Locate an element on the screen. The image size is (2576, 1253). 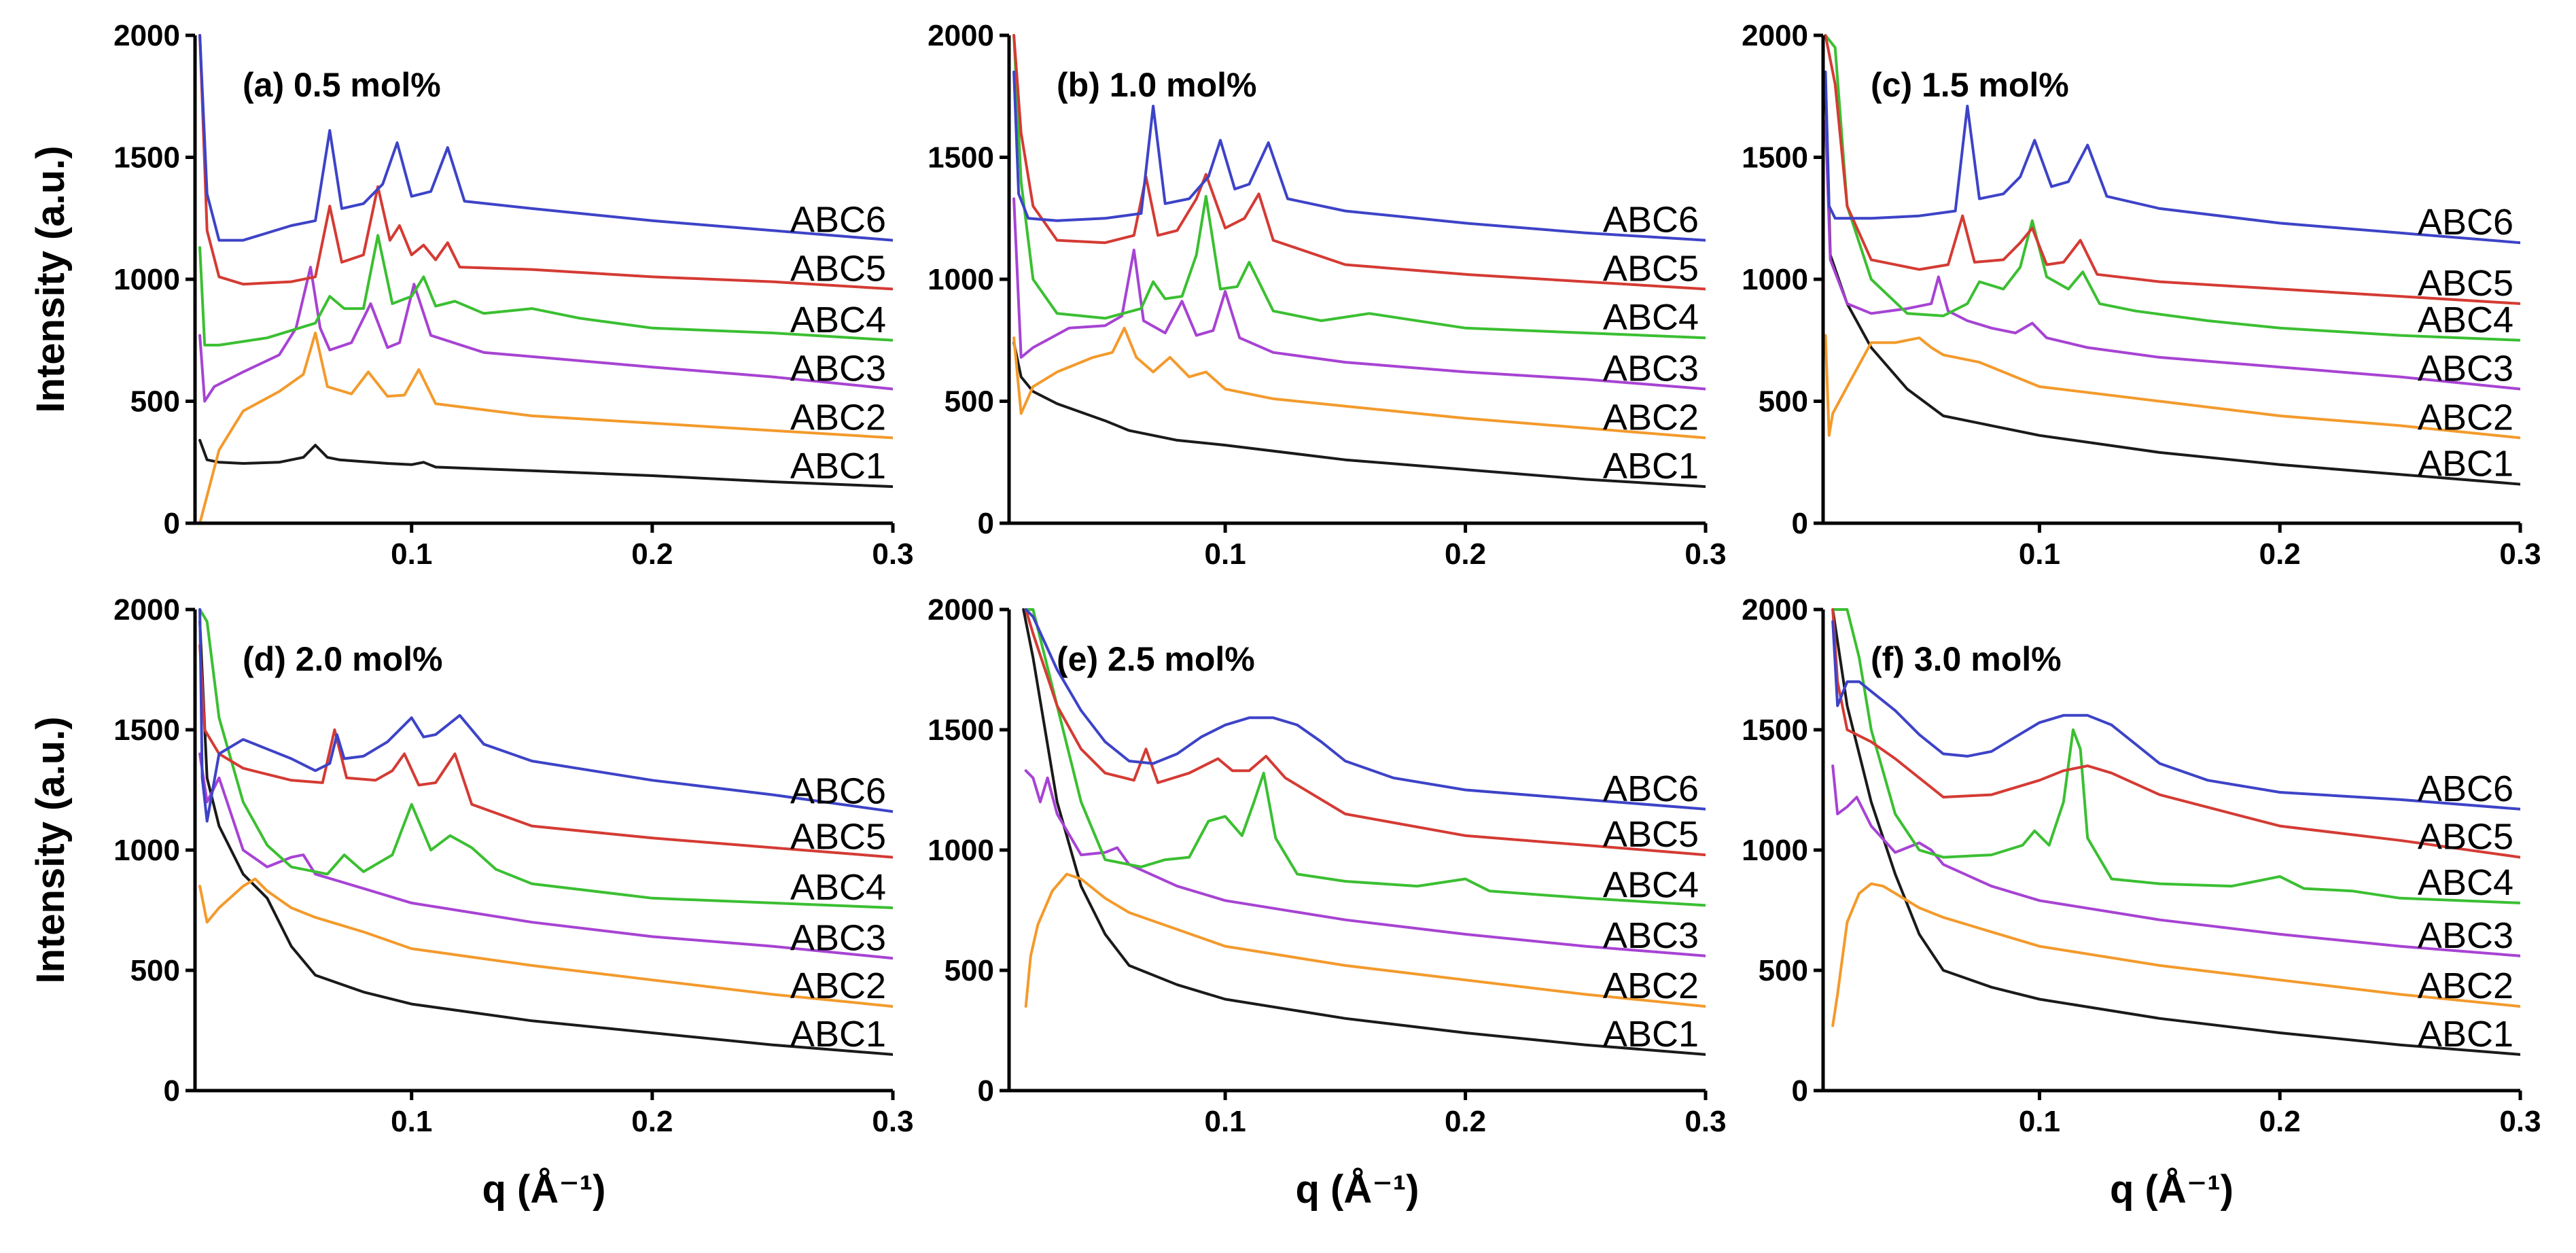
y-axis-title: Intensity (a.u.) is located at coordinates (51, 278).